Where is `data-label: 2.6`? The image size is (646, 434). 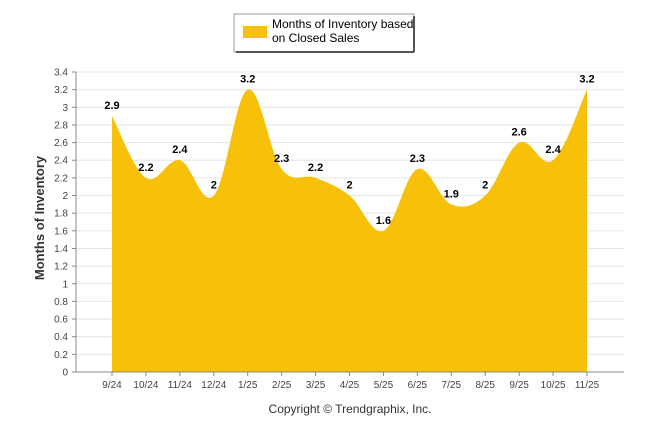 data-label: 2.6 is located at coordinates (518, 133).